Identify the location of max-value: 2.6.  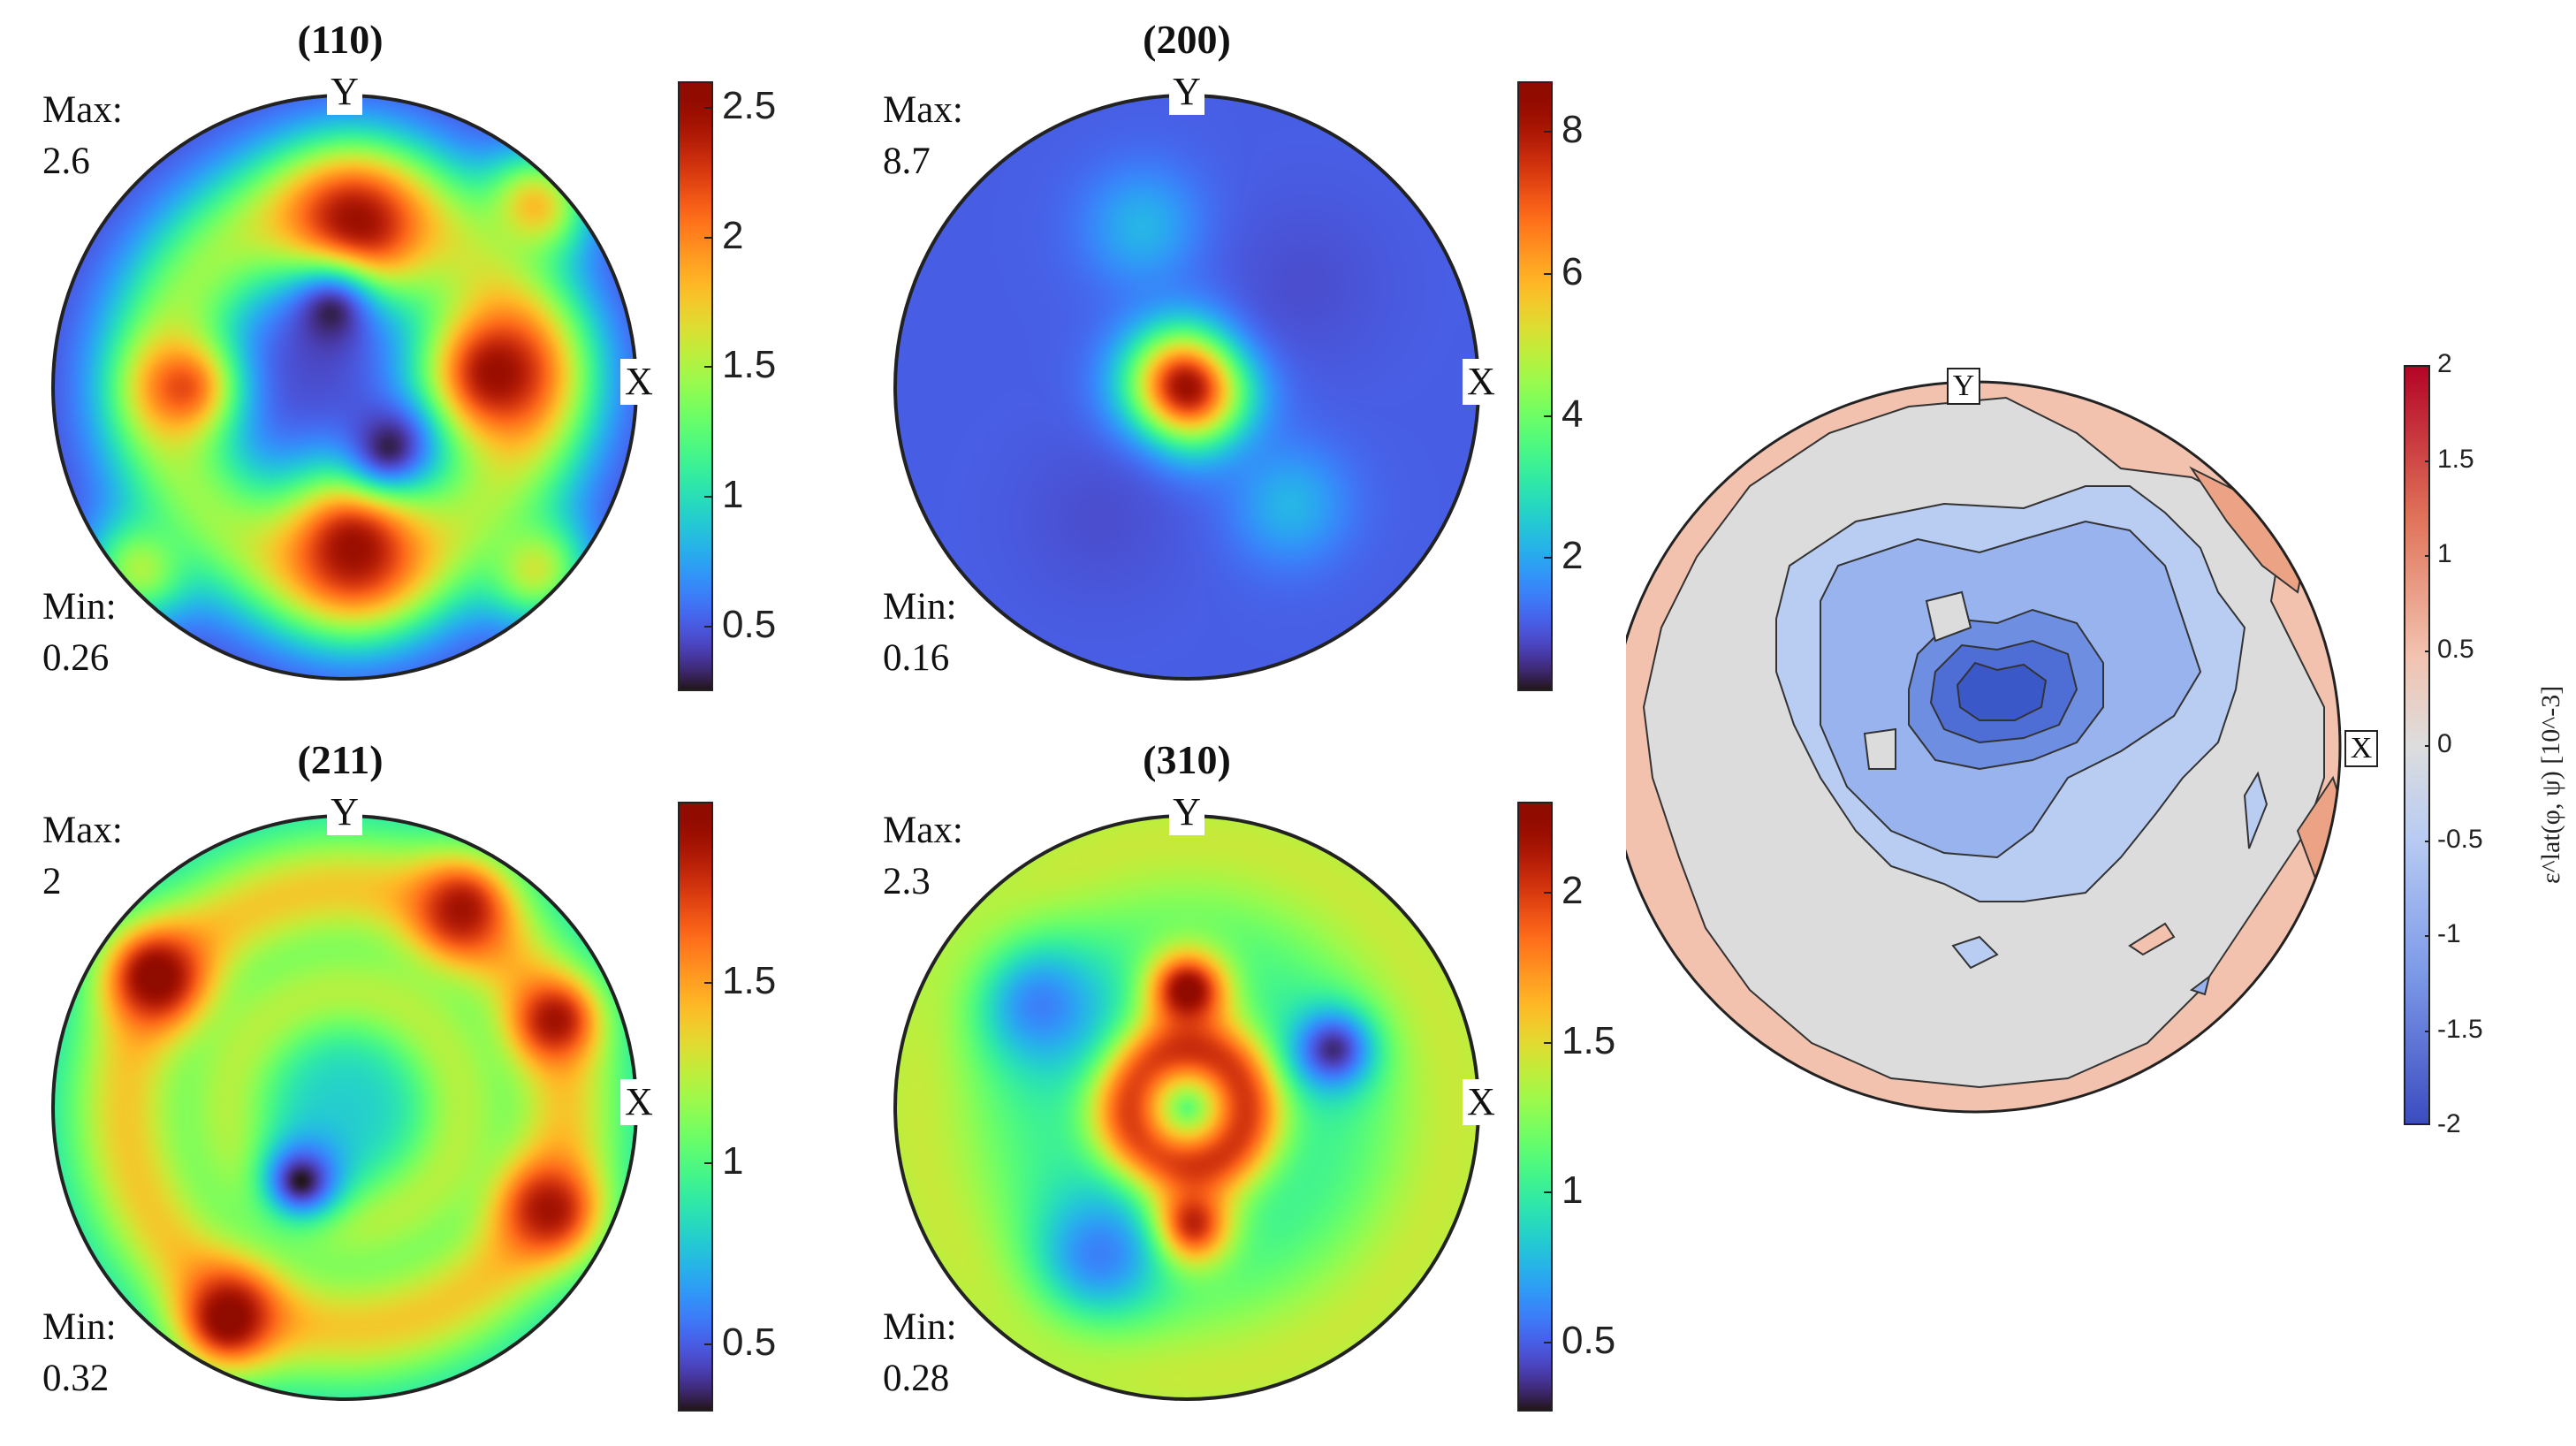
(66, 162).